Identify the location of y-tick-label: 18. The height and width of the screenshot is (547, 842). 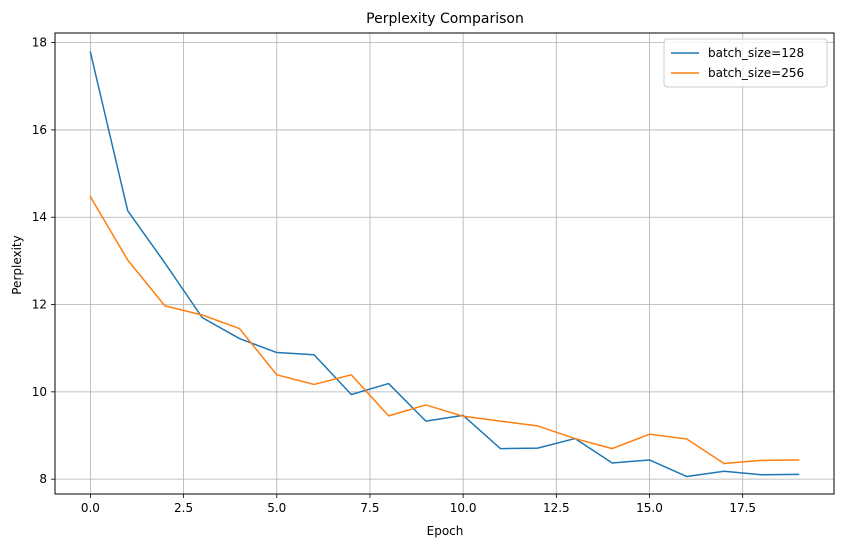
(39, 43).